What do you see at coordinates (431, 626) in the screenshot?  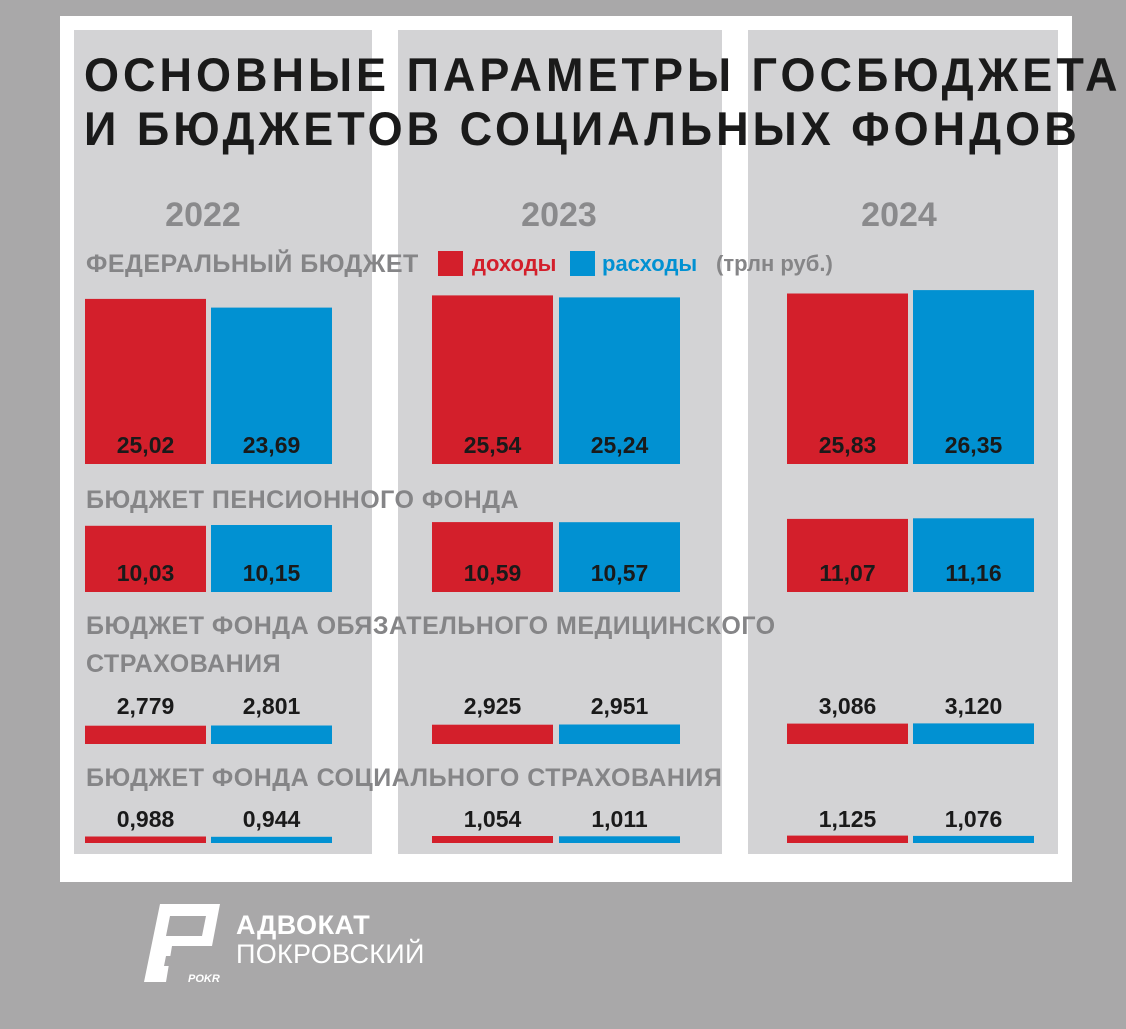 I see `section-label-medical-line1: БЮДЖЕТ ФОНДА ОБЯЗАТЕЛЬНОГО МЕДИЦИНСКОГО` at bounding box center [431, 626].